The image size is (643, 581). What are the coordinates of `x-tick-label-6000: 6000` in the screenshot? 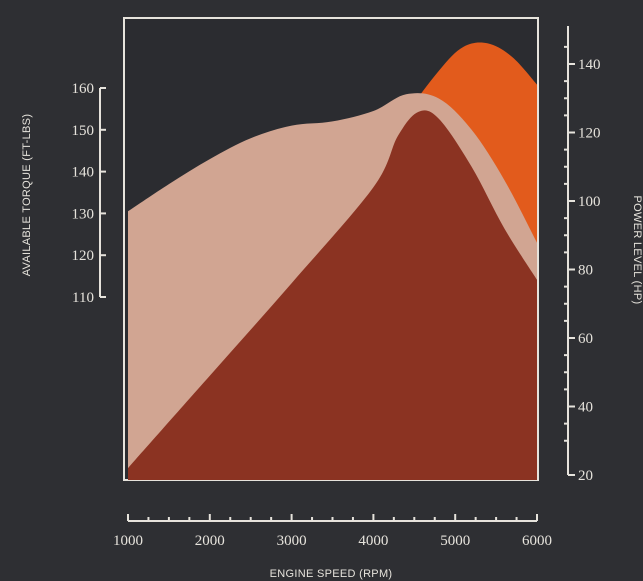 It's located at (537, 541).